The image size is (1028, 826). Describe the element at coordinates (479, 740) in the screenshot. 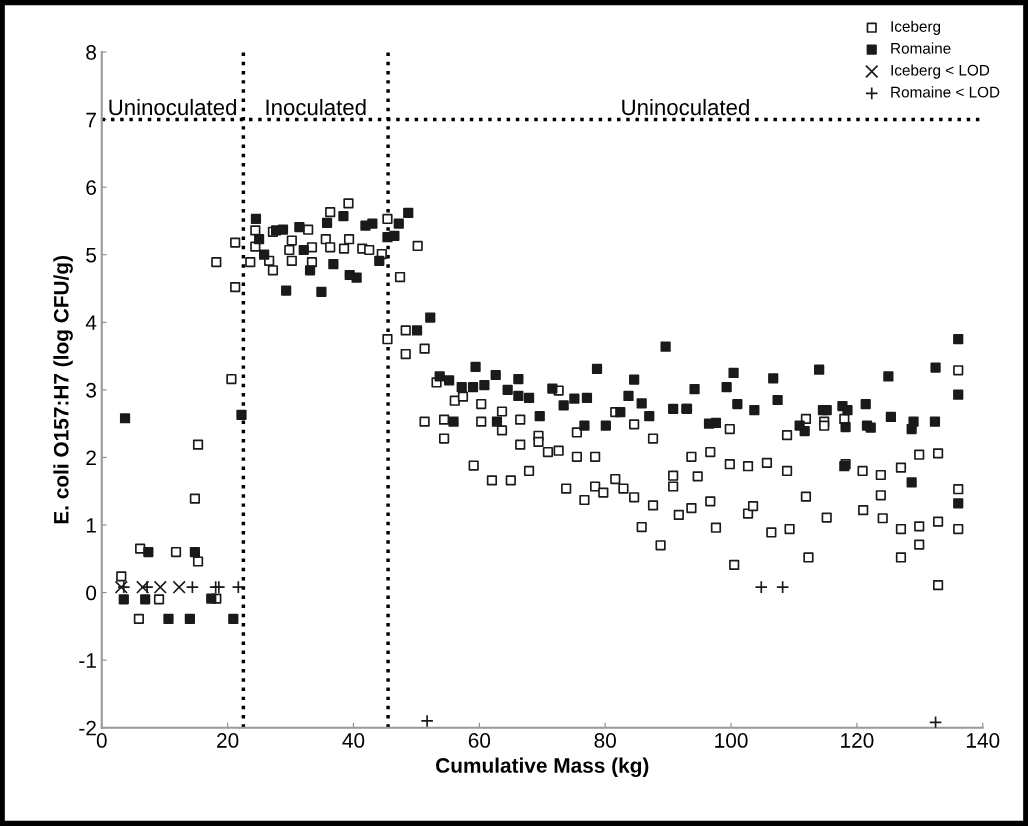

I see `x-tick-label: 60` at that location.